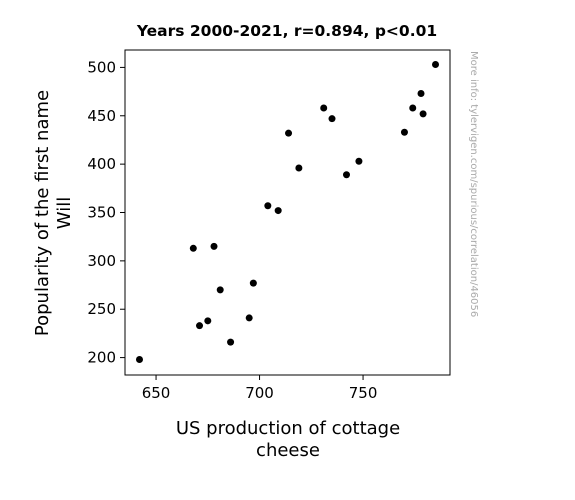 The height and width of the screenshot is (500, 575). I want to click on y-tick-label: 300, so click(101, 261).